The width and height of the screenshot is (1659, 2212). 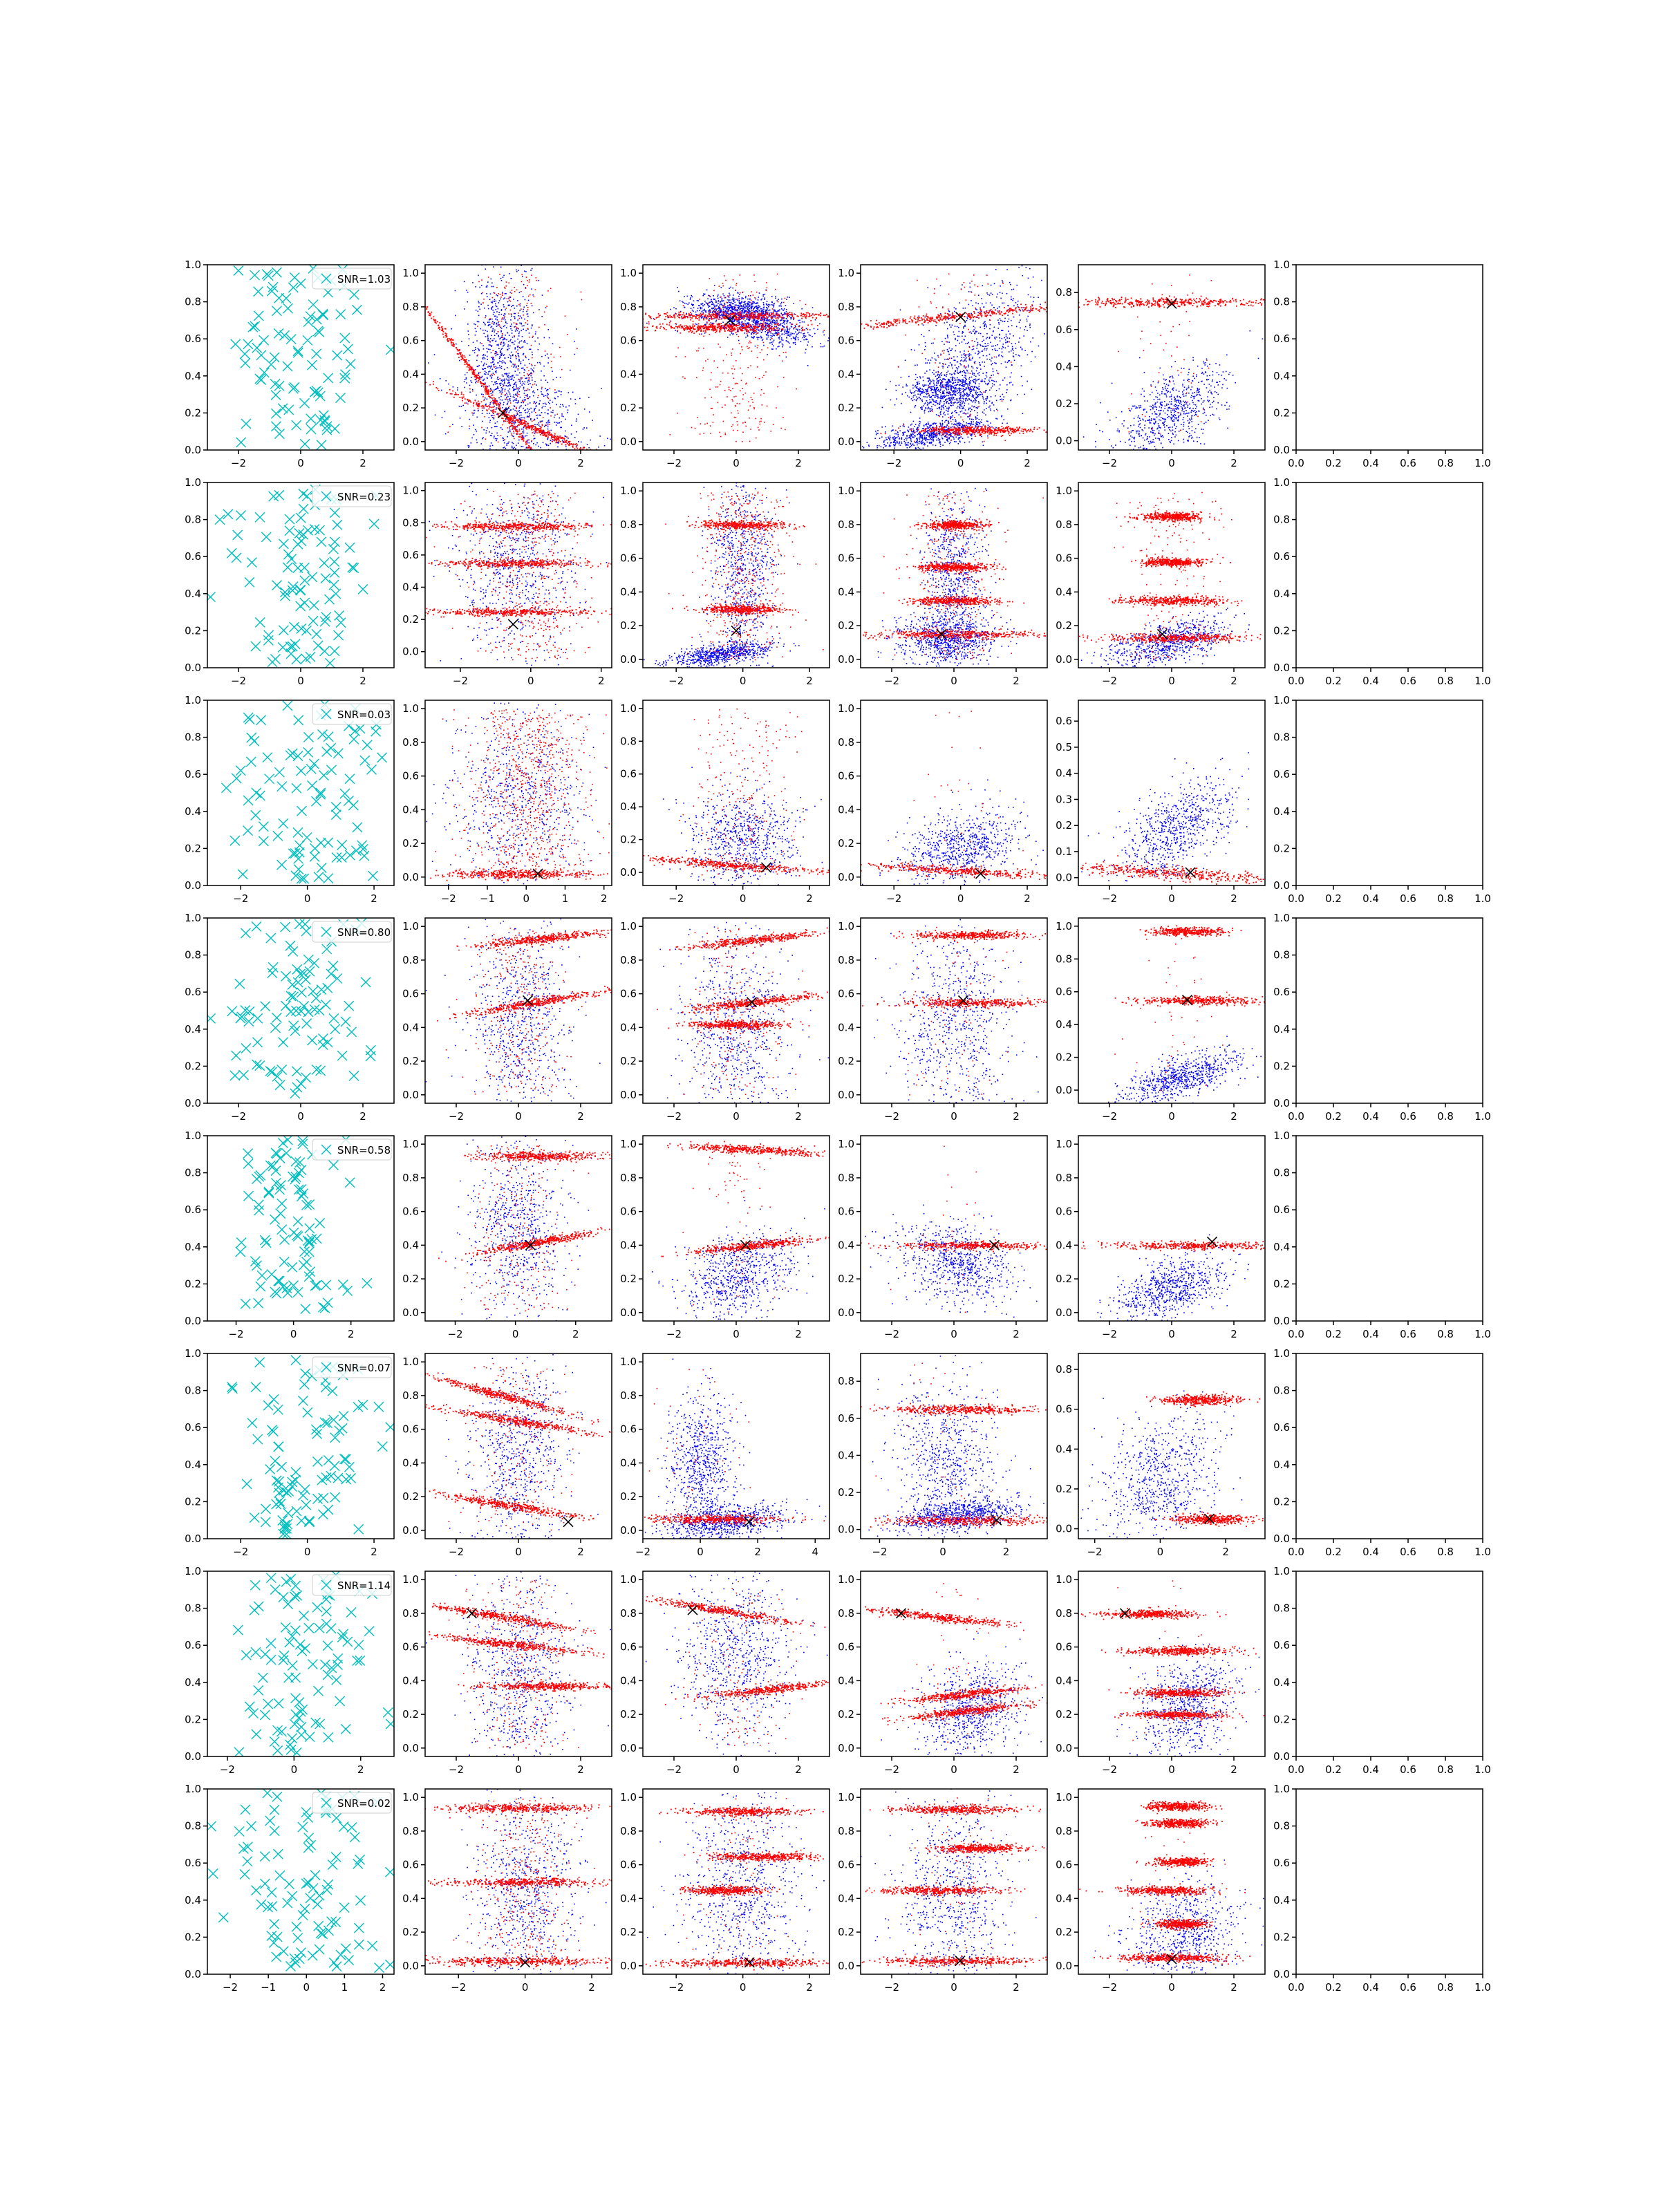 What do you see at coordinates (313, 356) in the screenshot?
I see `sample-markers` at bounding box center [313, 356].